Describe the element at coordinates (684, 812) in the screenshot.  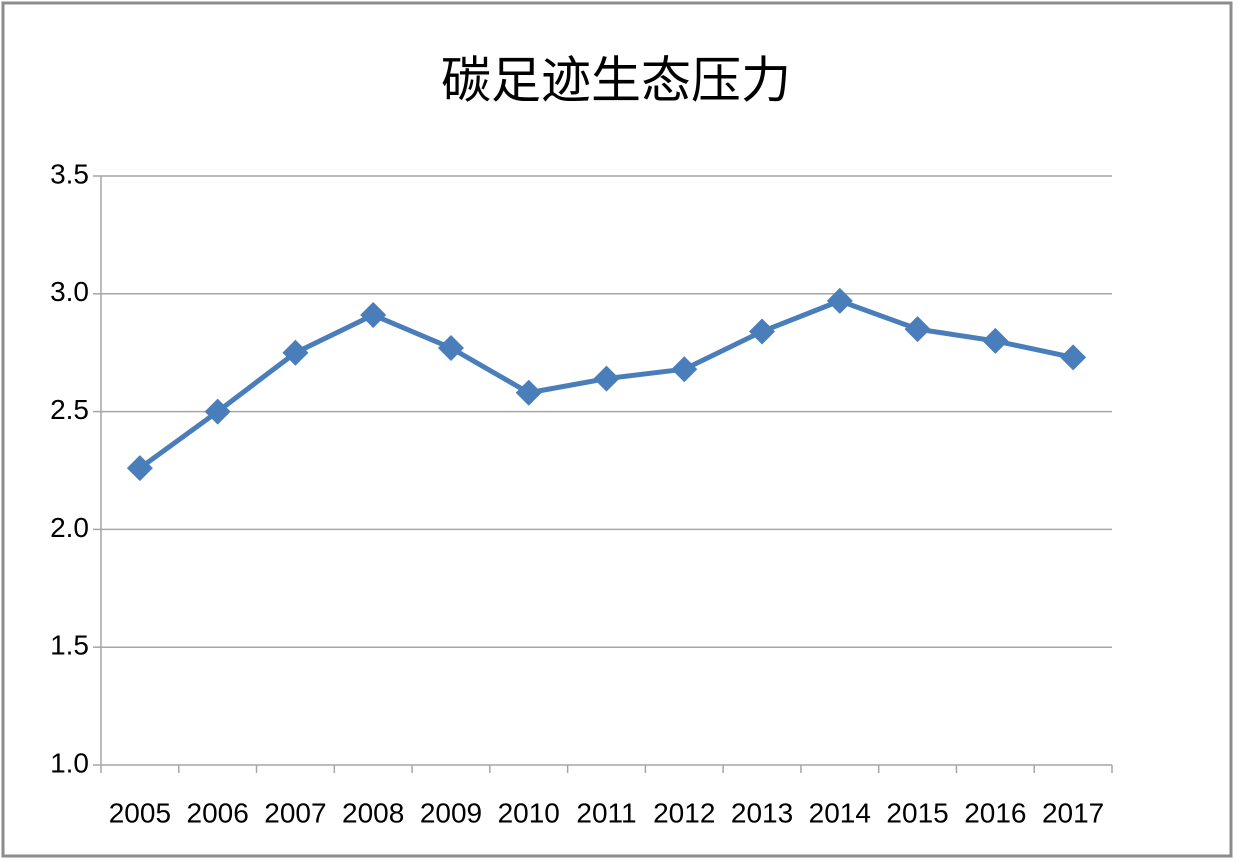
I see `x-tick-label: 2012` at that location.